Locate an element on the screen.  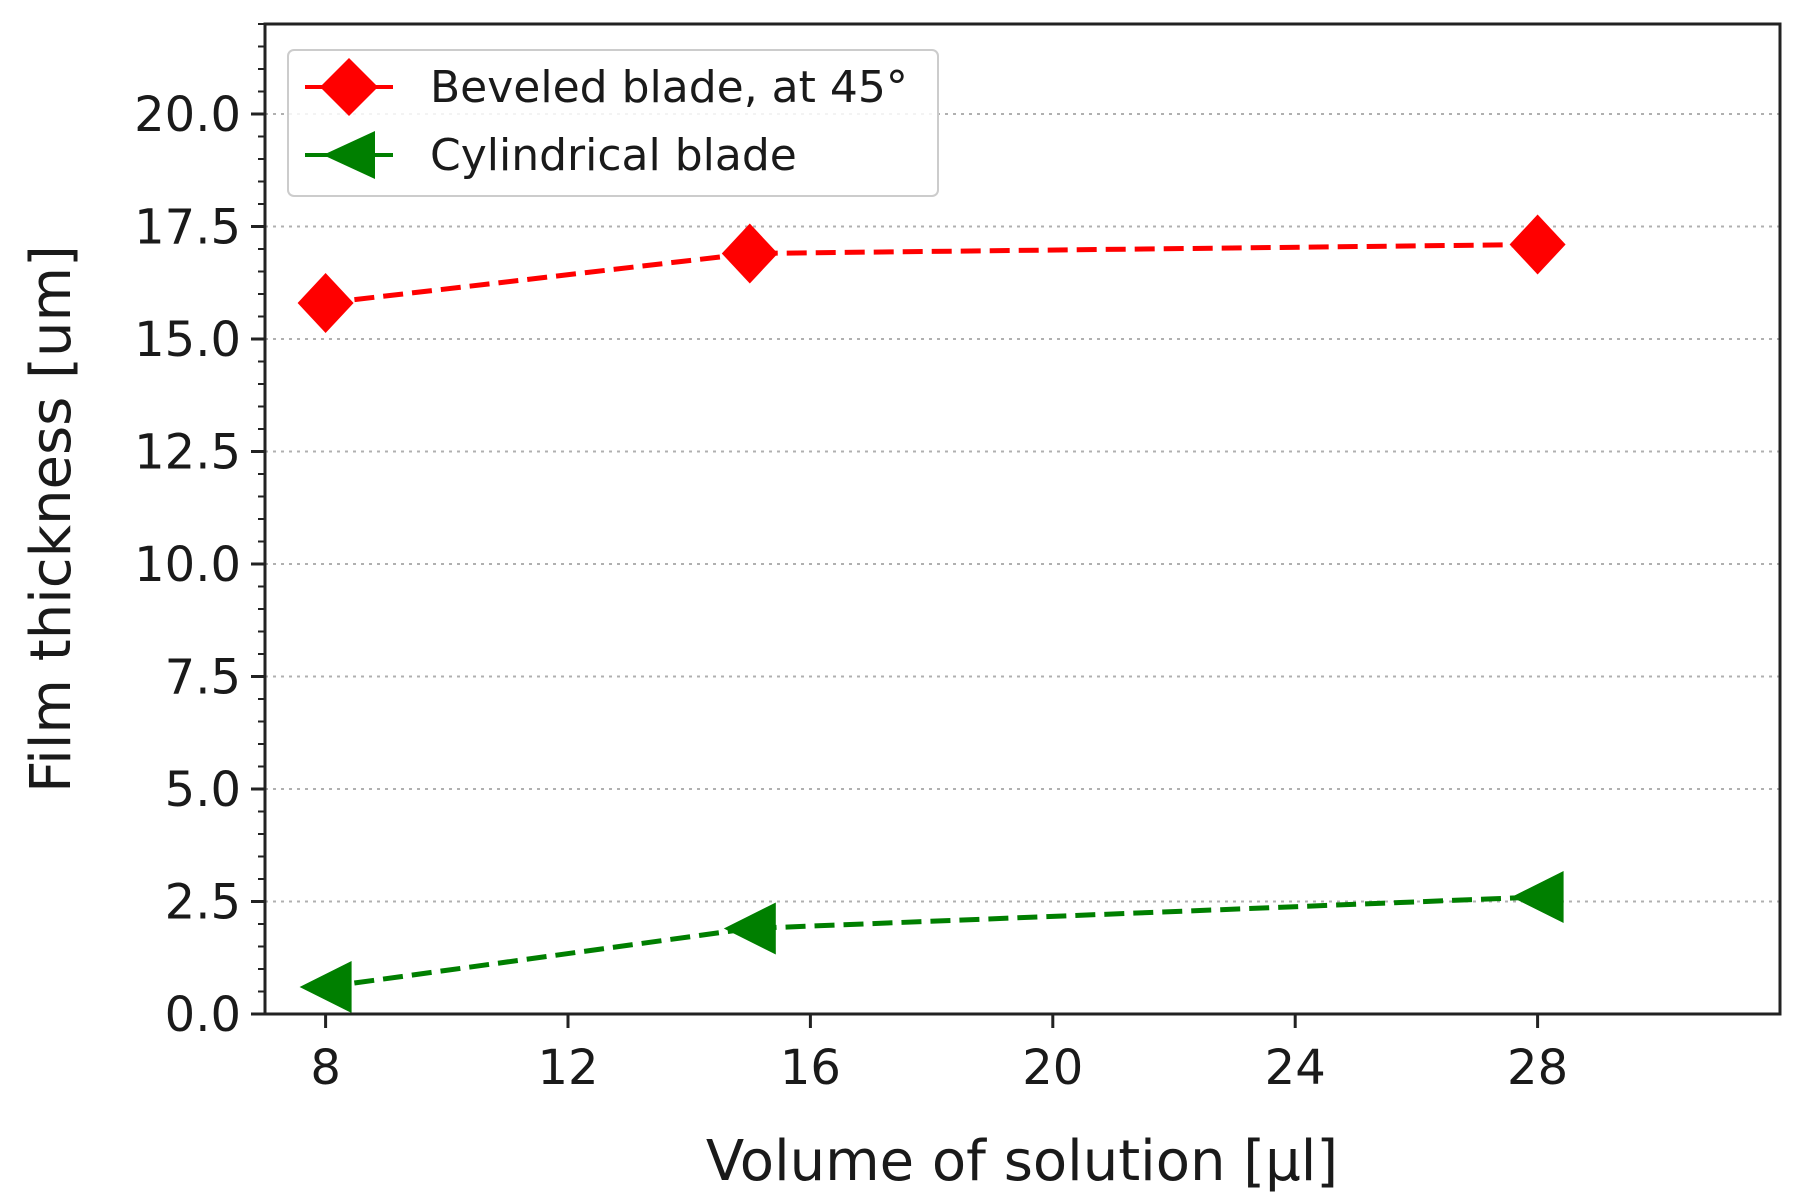
y-axis-title: Film thickness [um] is located at coordinates (51, 519).